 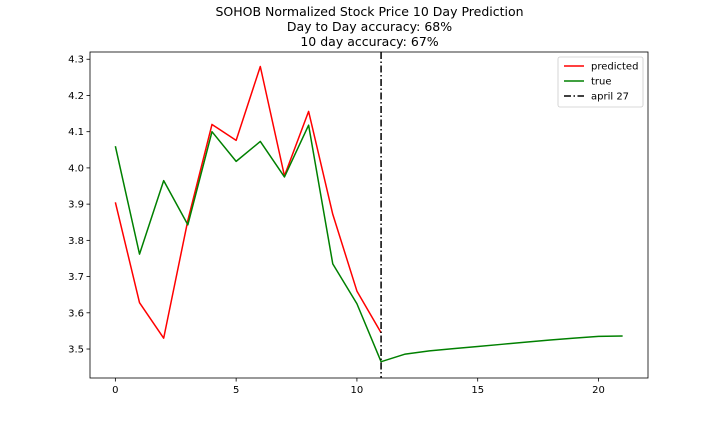 I want to click on x-tick-label: 15, so click(x=477, y=390).